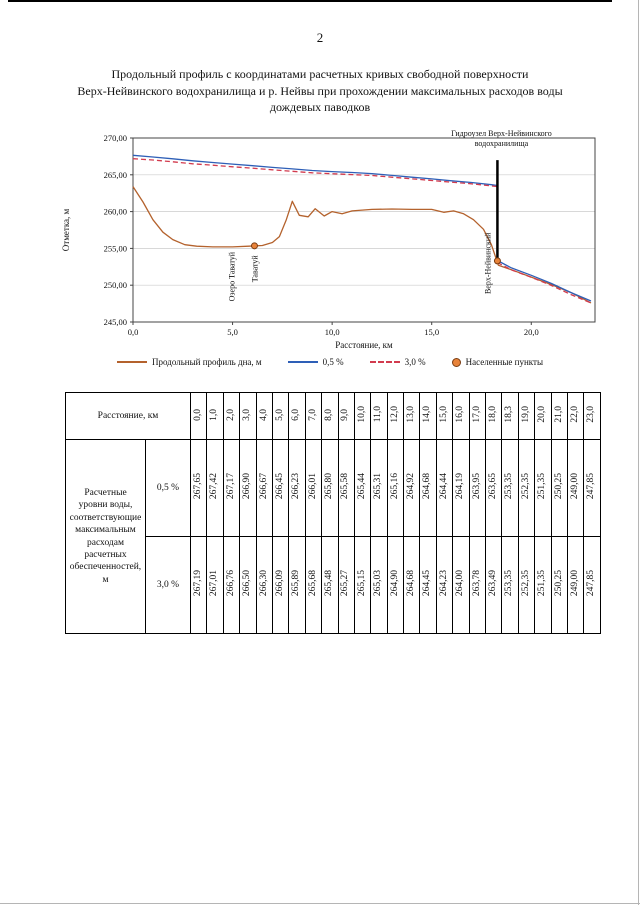 Image resolution: width=640 pixels, height=905 pixels. Describe the element at coordinates (231, 416) in the screenshot. I see `distance-cell: 2,0` at that location.